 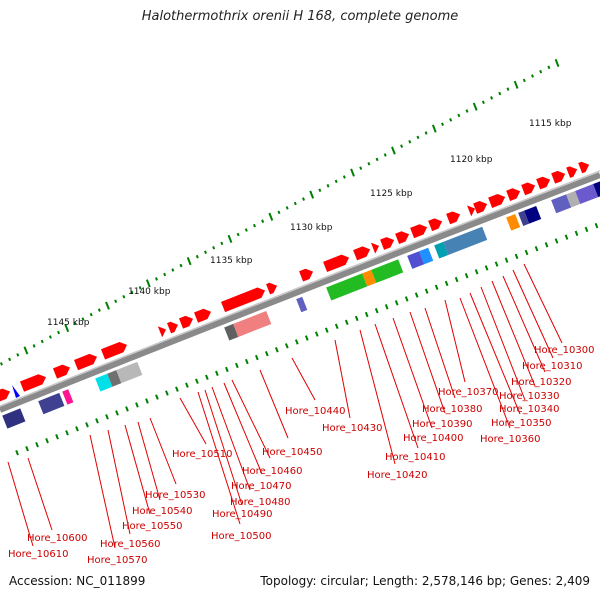 What do you see at coordinates (241, 536) in the screenshot?
I see `gene-label: Hore_10500` at bounding box center [241, 536].